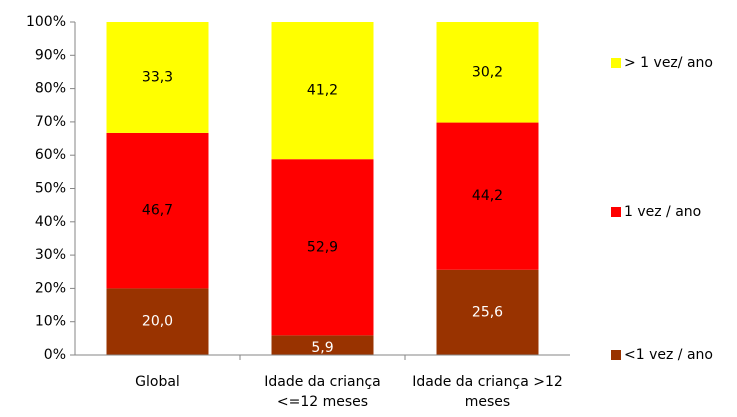 The width and height of the screenshot is (737, 417). What do you see at coordinates (50, 255) in the screenshot?
I see `y-tick-label: 30%` at bounding box center [50, 255].